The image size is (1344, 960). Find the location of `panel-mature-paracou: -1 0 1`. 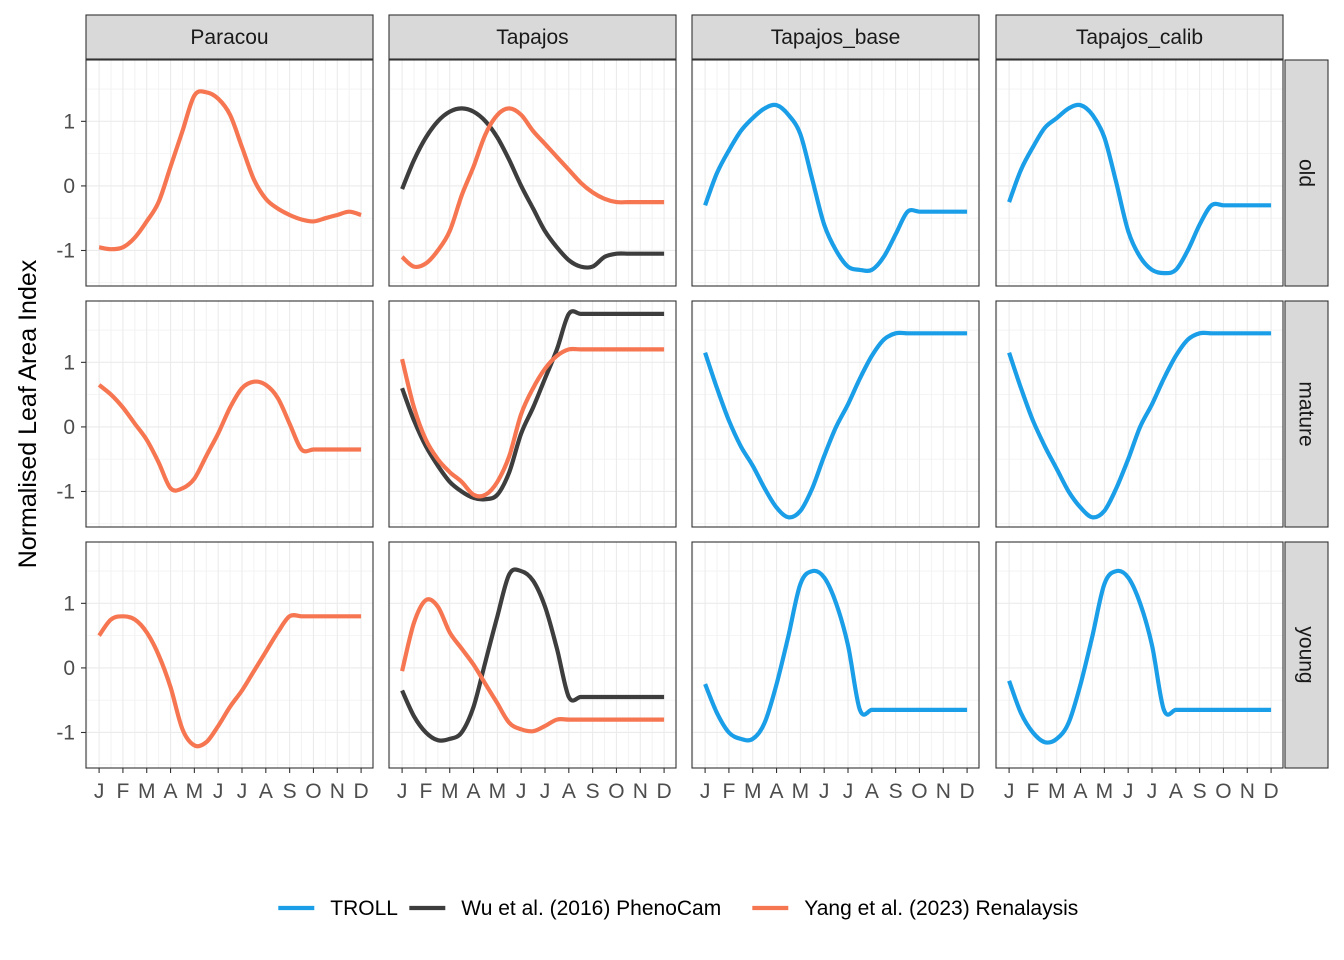

panel-mature-paracou: -1 0 1 is located at coordinates (215, 414).